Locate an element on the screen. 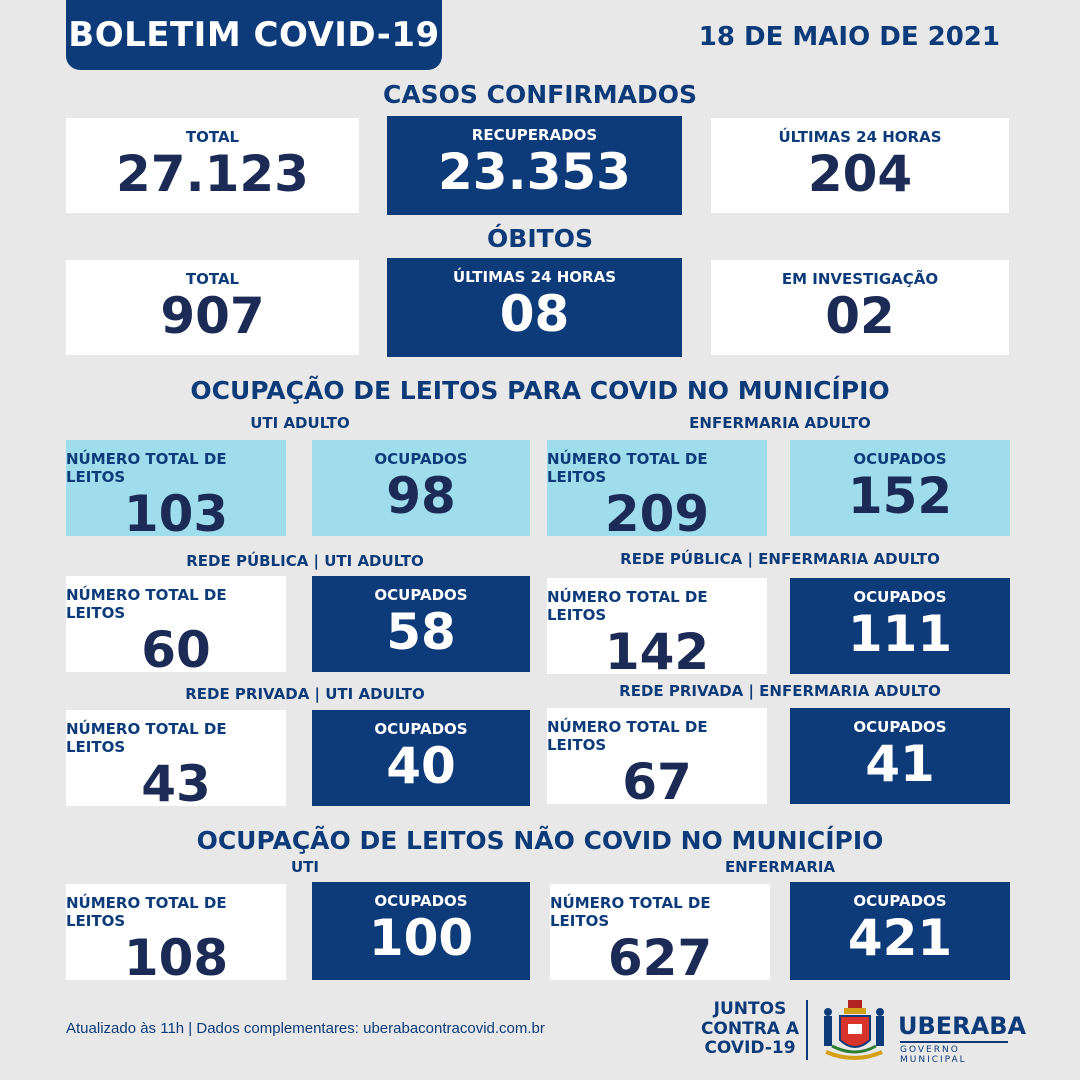 The width and height of the screenshot is (1080, 1080). card-value: 41 is located at coordinates (900, 764).